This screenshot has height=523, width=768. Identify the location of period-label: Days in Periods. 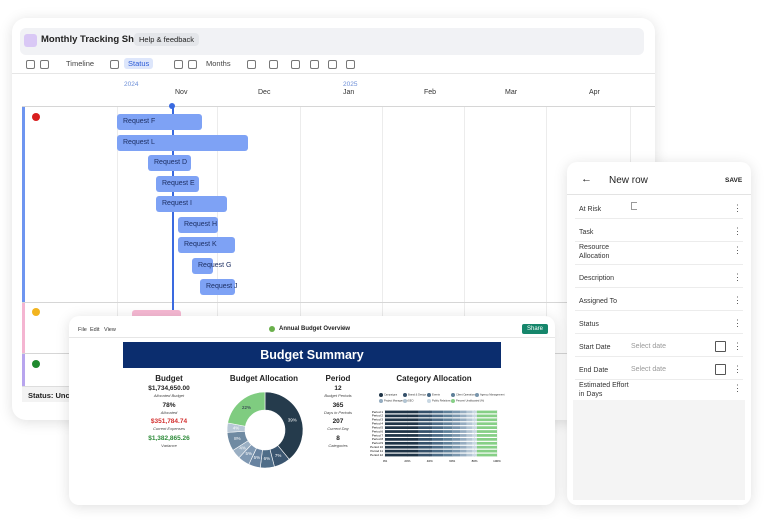
(337, 412).